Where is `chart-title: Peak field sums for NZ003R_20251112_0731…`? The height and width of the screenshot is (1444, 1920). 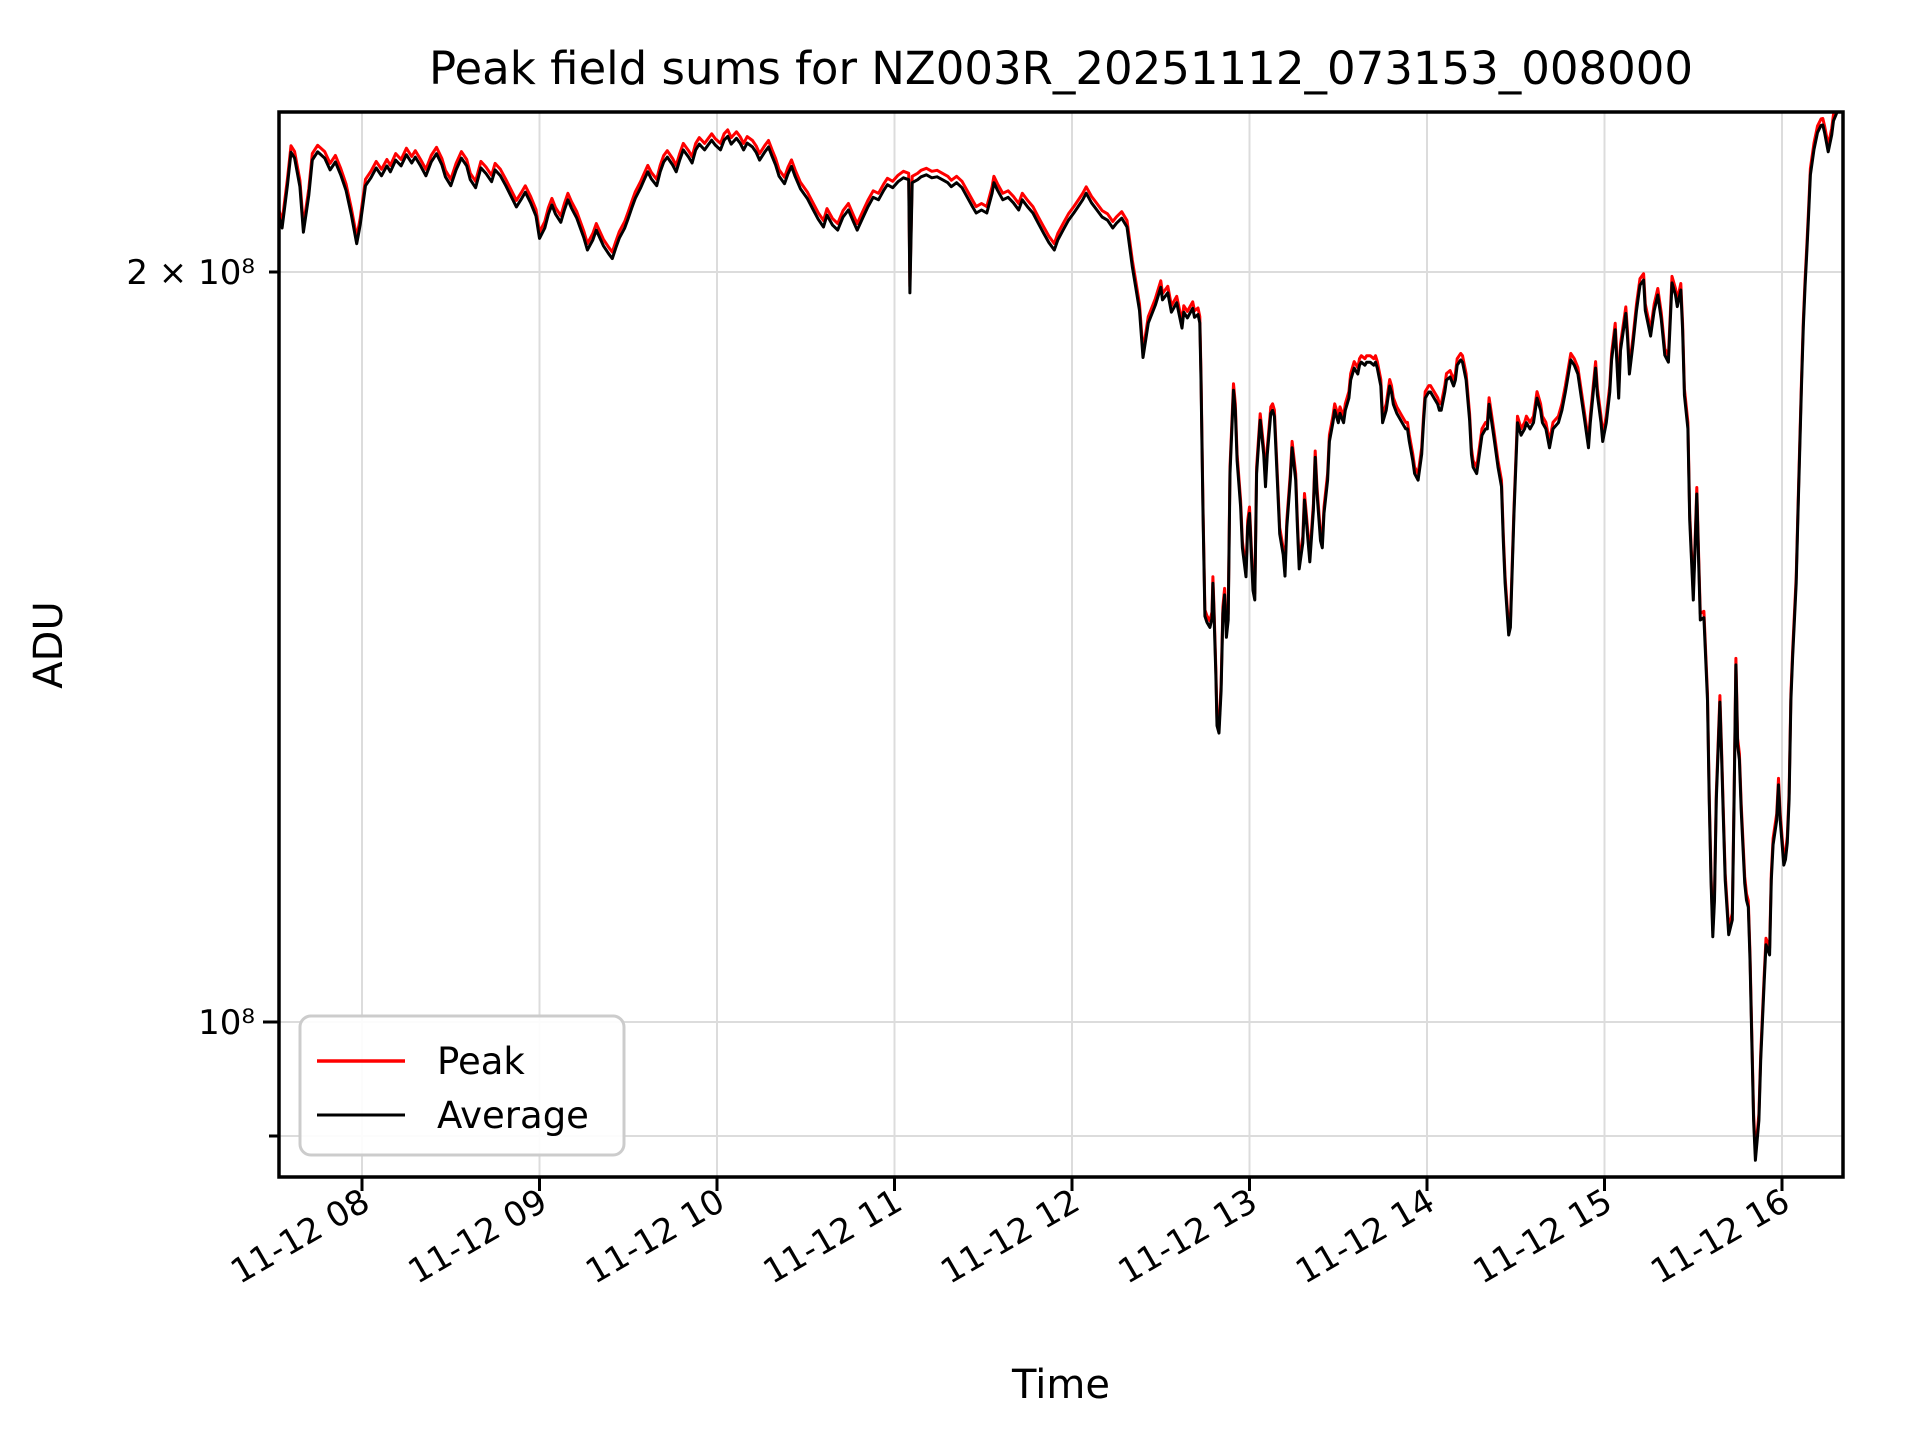 chart-title: Peak field sums for NZ003R_20251112_0731… is located at coordinates (1061, 68).